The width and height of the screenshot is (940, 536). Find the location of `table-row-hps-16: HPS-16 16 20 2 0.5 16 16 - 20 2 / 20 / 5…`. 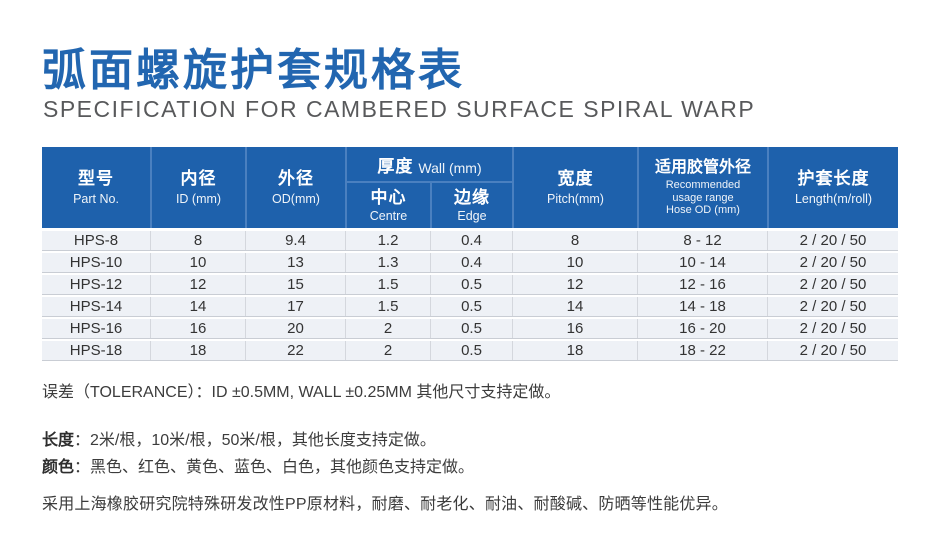

table-row-hps-16: HPS-16 16 20 2 0.5 16 16 - 20 2 / 20 / 5… is located at coordinates (470, 329).